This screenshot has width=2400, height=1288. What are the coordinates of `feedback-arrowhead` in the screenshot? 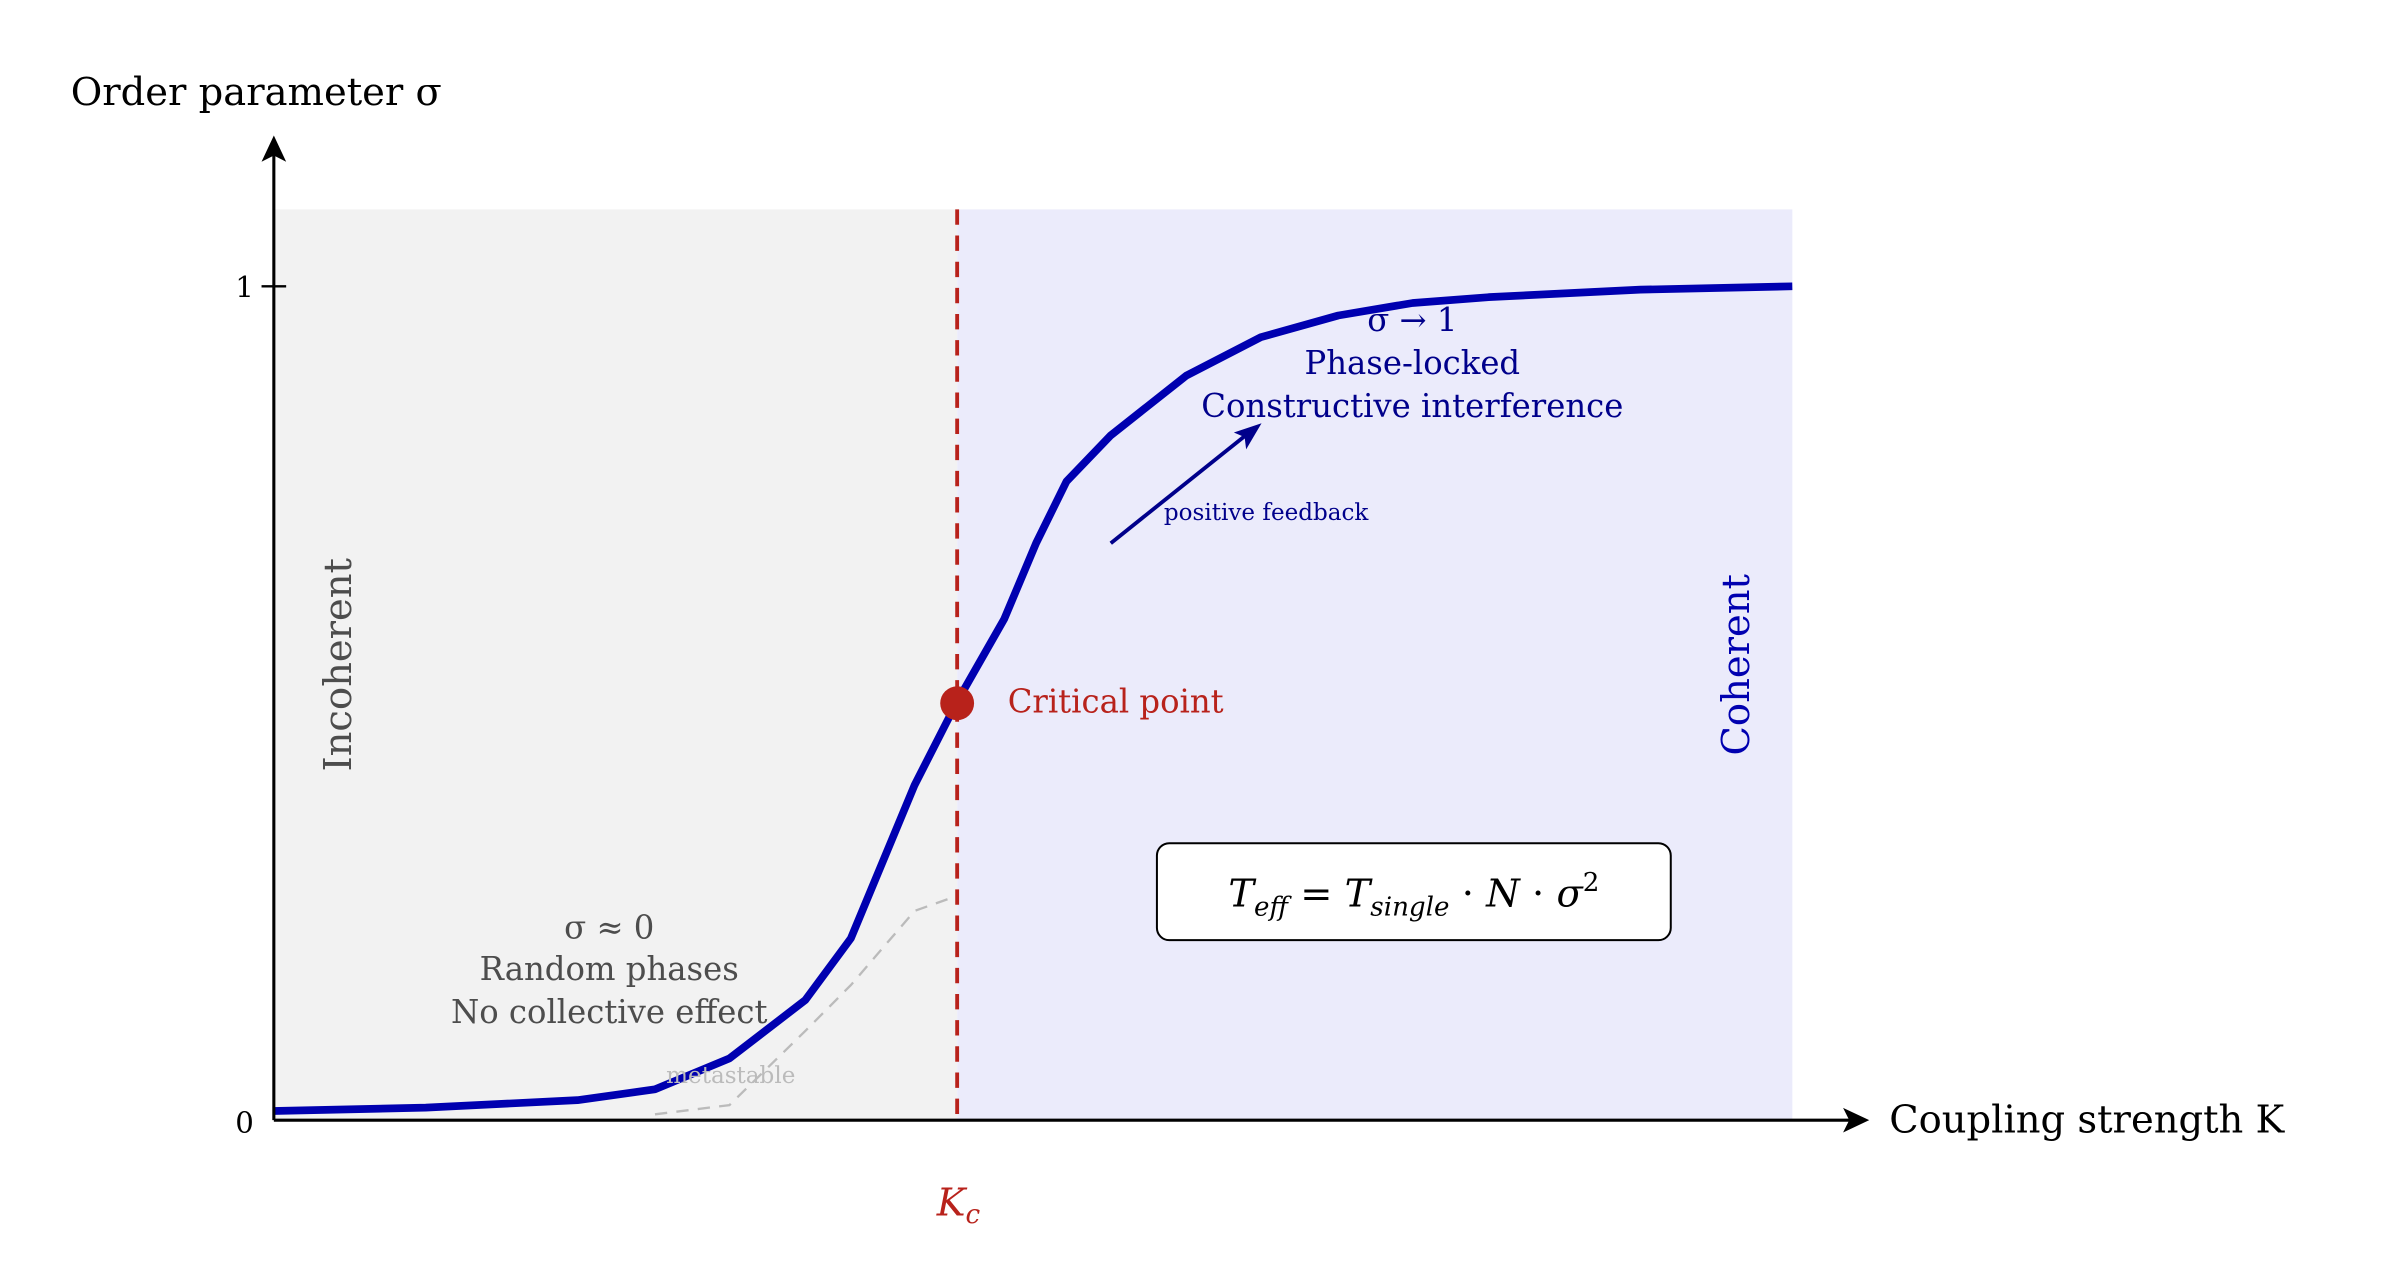 It's located at (1247, 436).